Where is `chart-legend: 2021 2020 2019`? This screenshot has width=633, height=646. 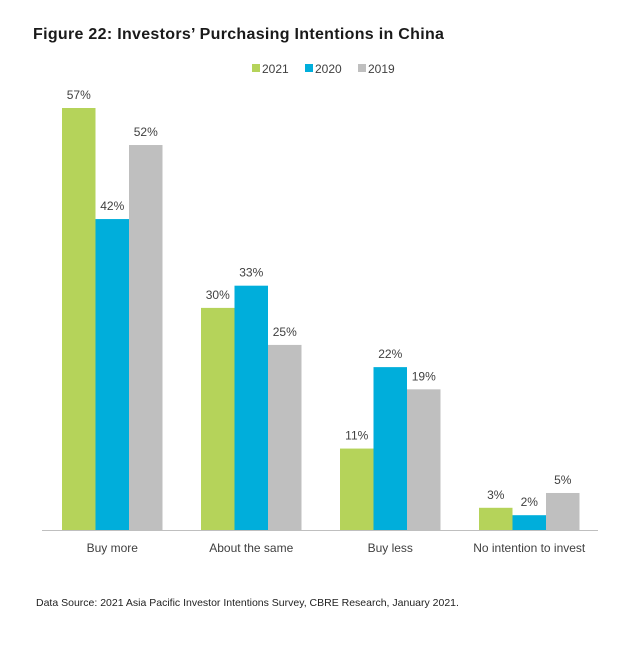
chart-legend: 2021 2020 2019 is located at coordinates (323, 69).